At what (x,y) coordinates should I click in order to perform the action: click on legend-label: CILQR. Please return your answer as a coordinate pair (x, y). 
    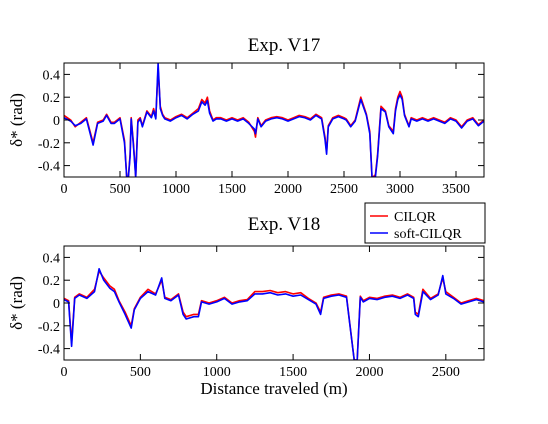
    Looking at the image, I should click on (415, 217).